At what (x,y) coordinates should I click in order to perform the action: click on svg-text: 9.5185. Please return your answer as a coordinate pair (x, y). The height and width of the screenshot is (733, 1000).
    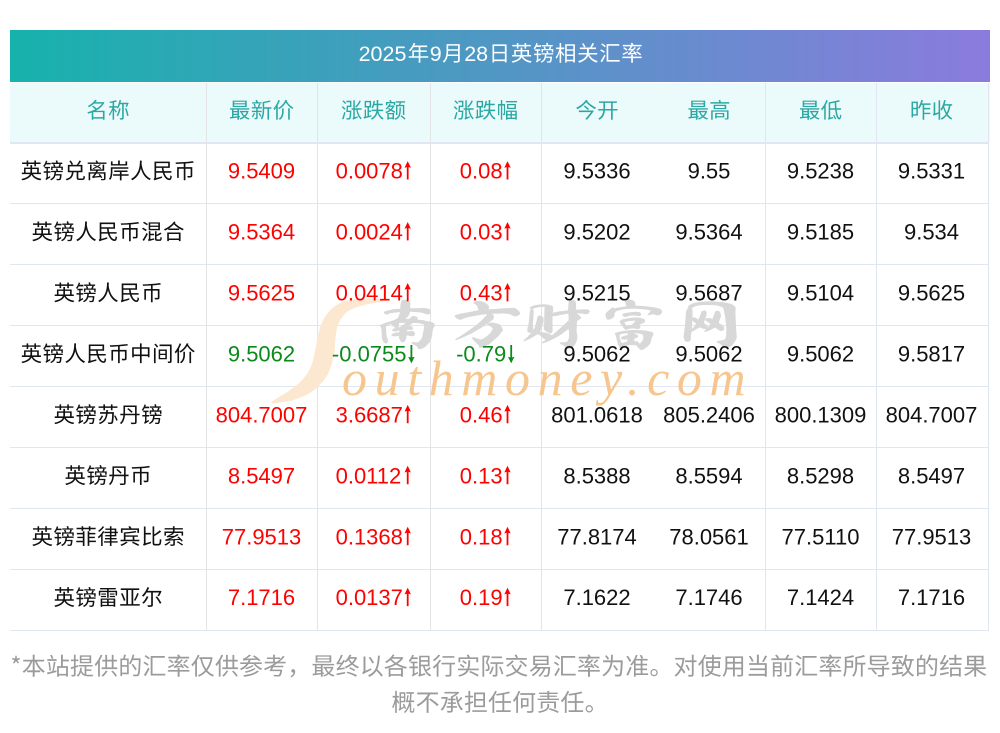
    Looking at the image, I should click on (820, 232).